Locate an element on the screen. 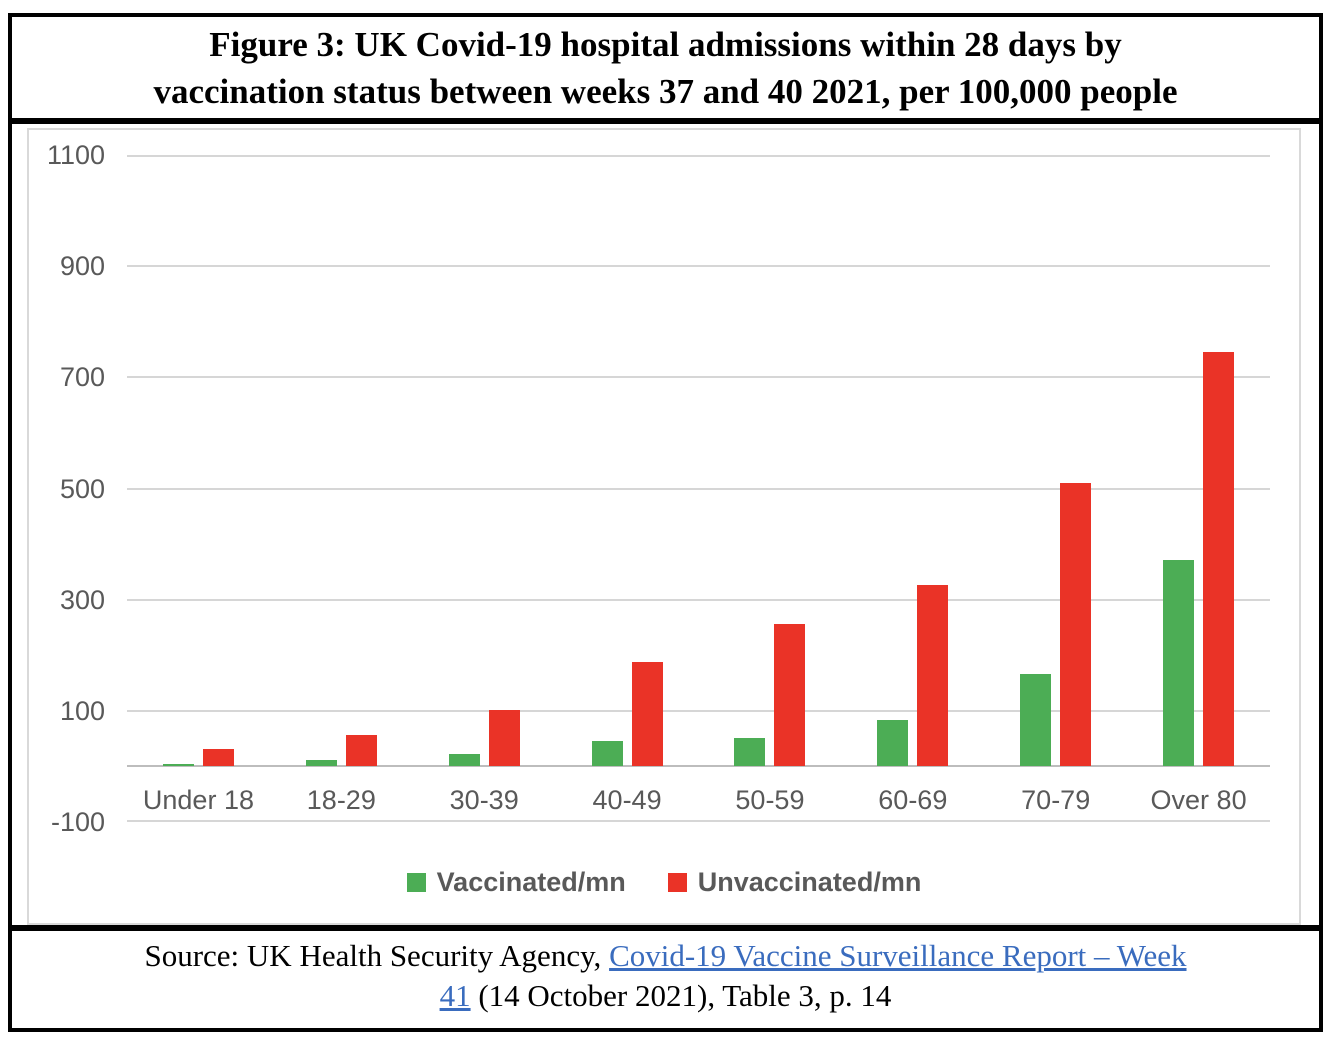  chart-legend: Vaccinated/mn Unvaccinated/mn is located at coordinates (664, 882).